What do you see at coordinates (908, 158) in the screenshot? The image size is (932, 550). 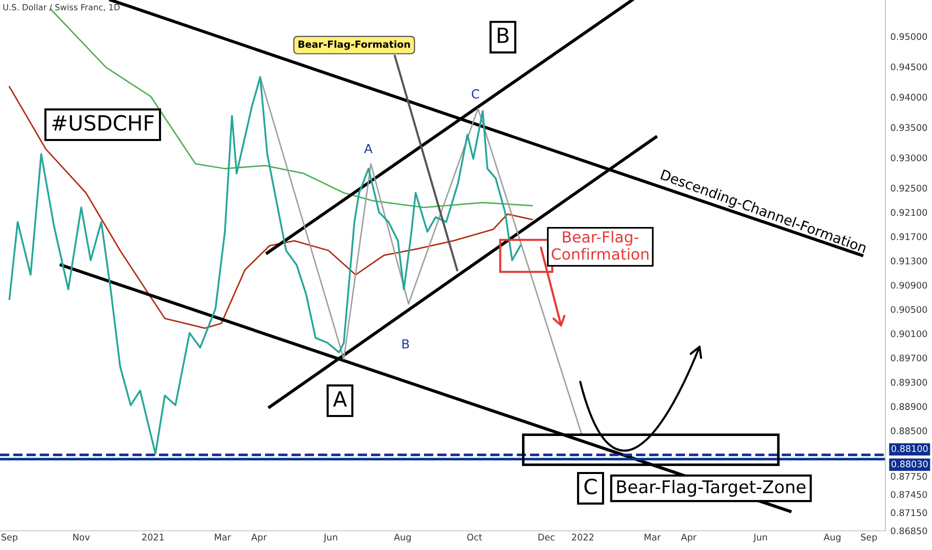 I see `y-tick-label: 0.93000` at bounding box center [908, 158].